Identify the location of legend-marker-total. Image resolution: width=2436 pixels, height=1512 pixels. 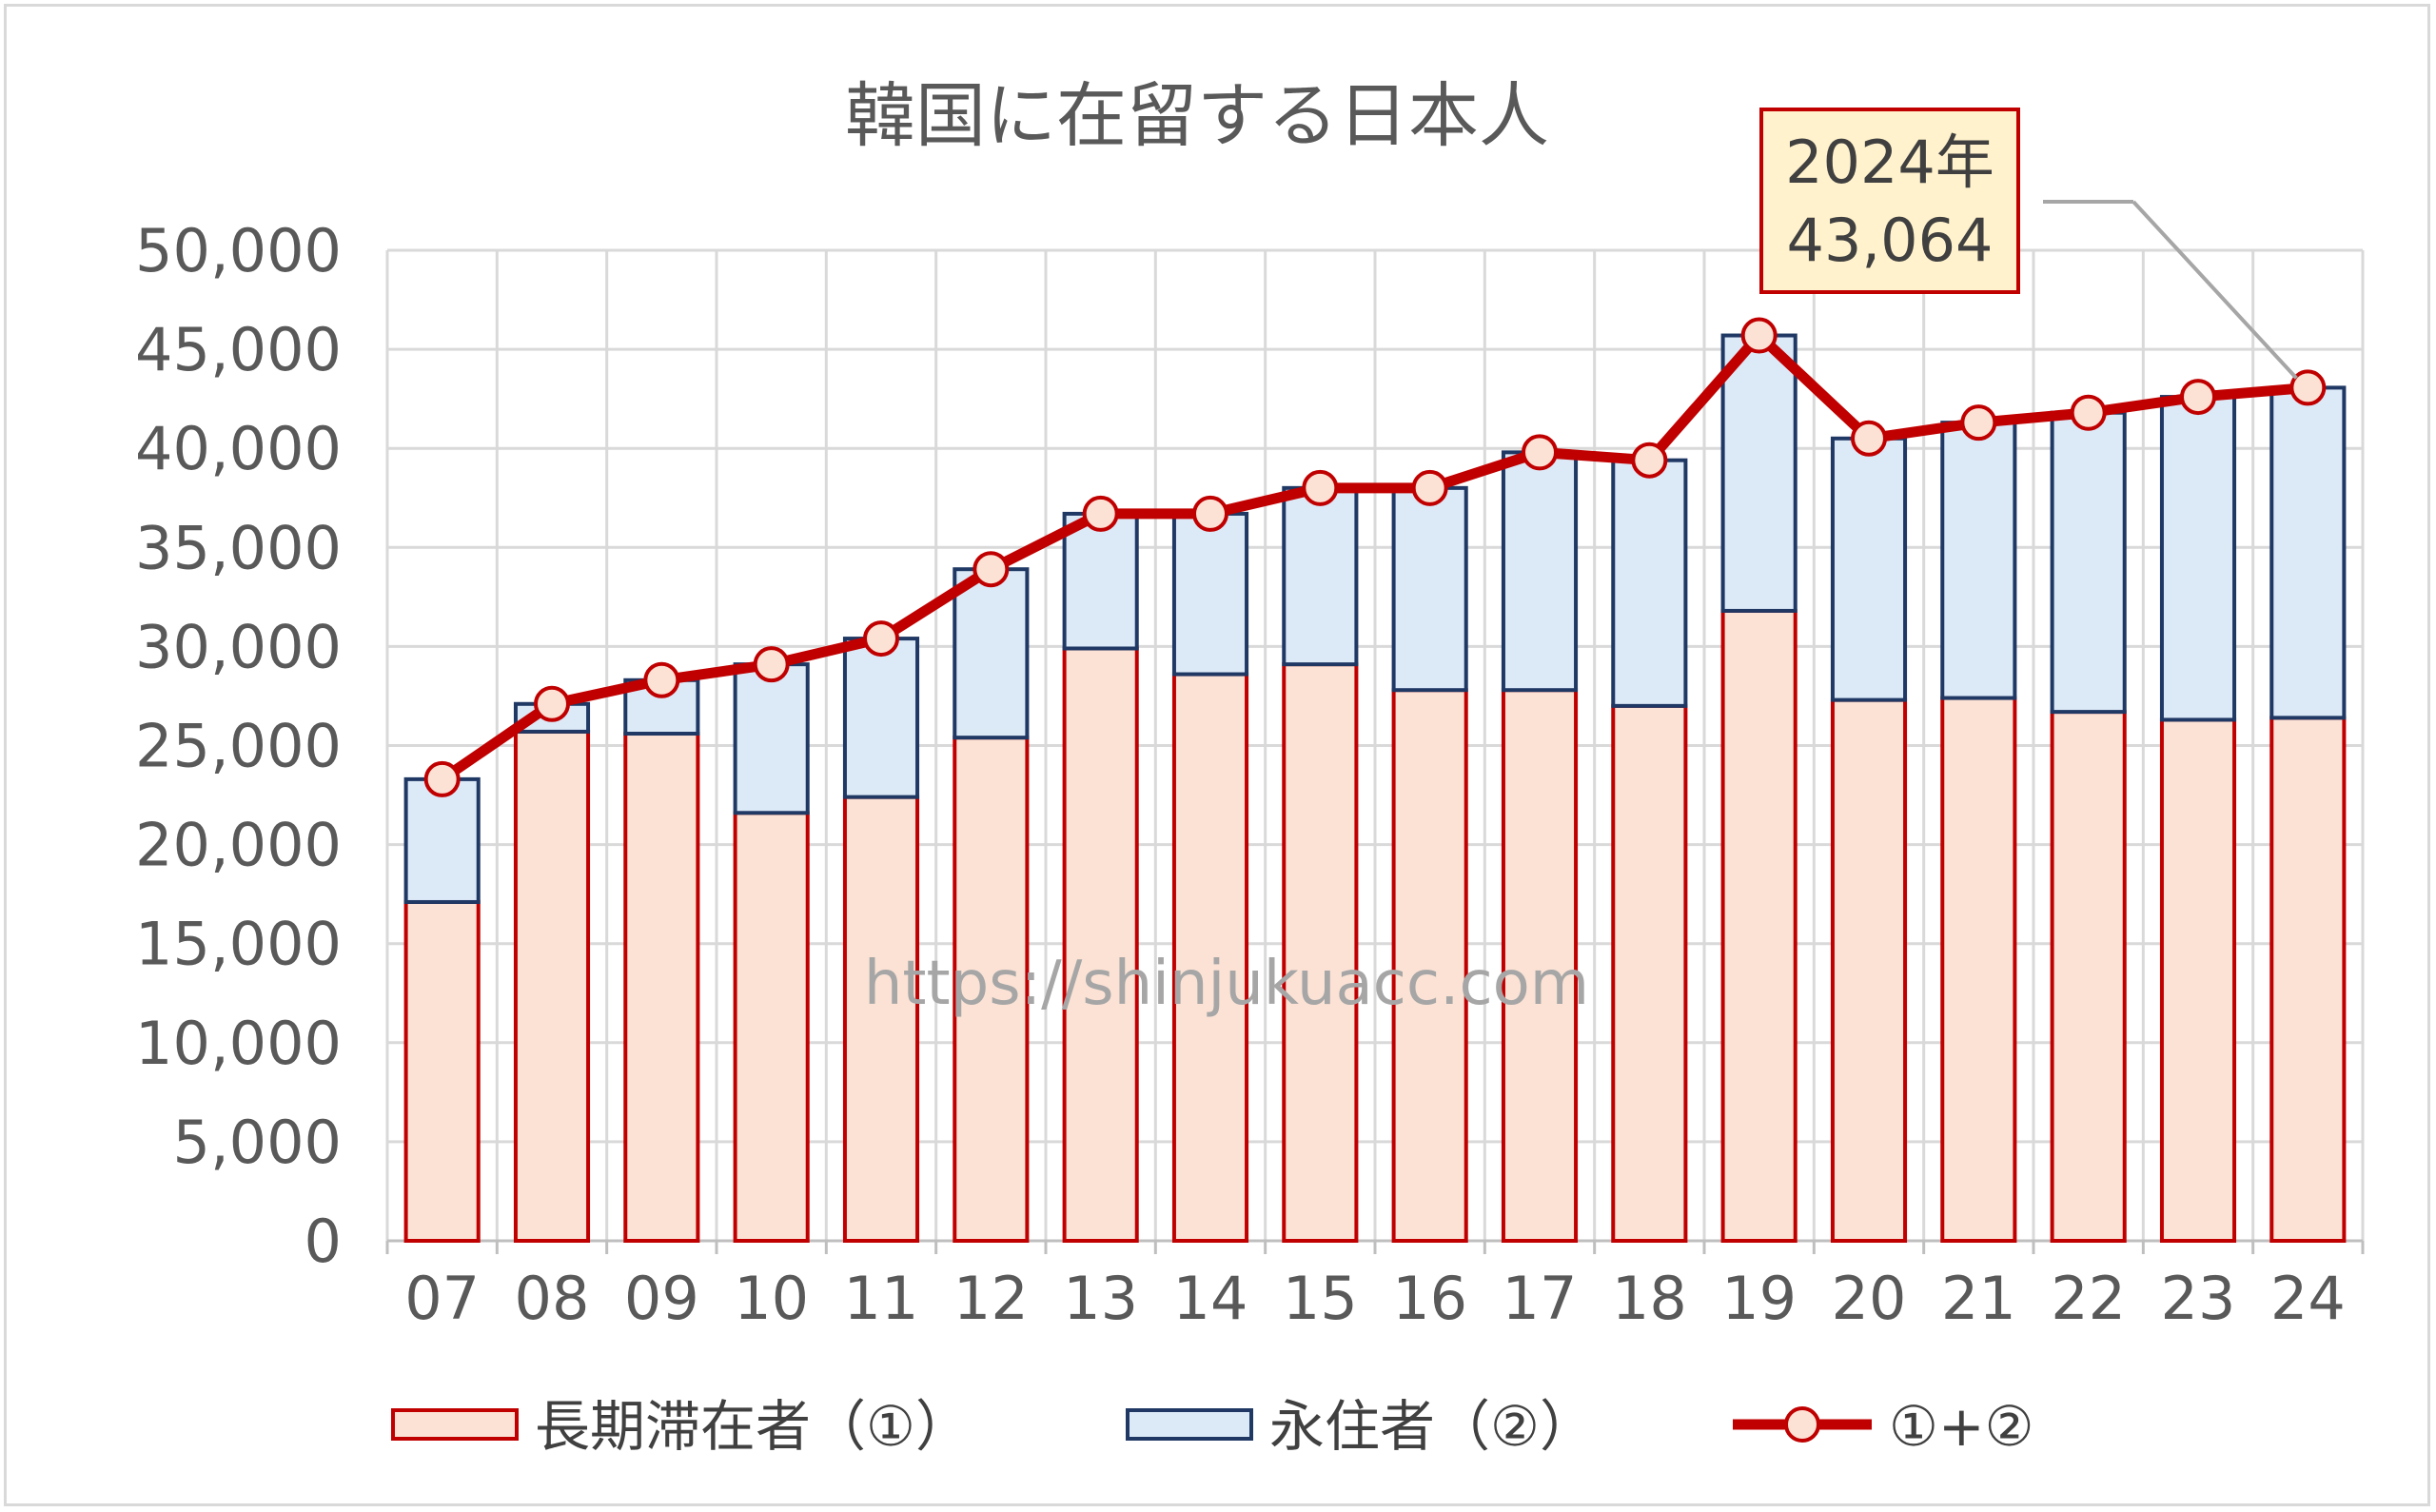
(1802, 1424).